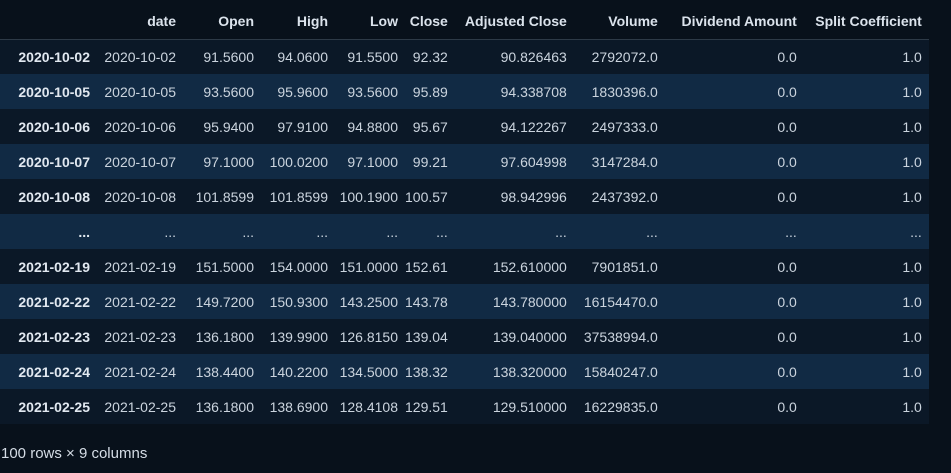  I want to click on cell-open: 95.9400, so click(228, 126).